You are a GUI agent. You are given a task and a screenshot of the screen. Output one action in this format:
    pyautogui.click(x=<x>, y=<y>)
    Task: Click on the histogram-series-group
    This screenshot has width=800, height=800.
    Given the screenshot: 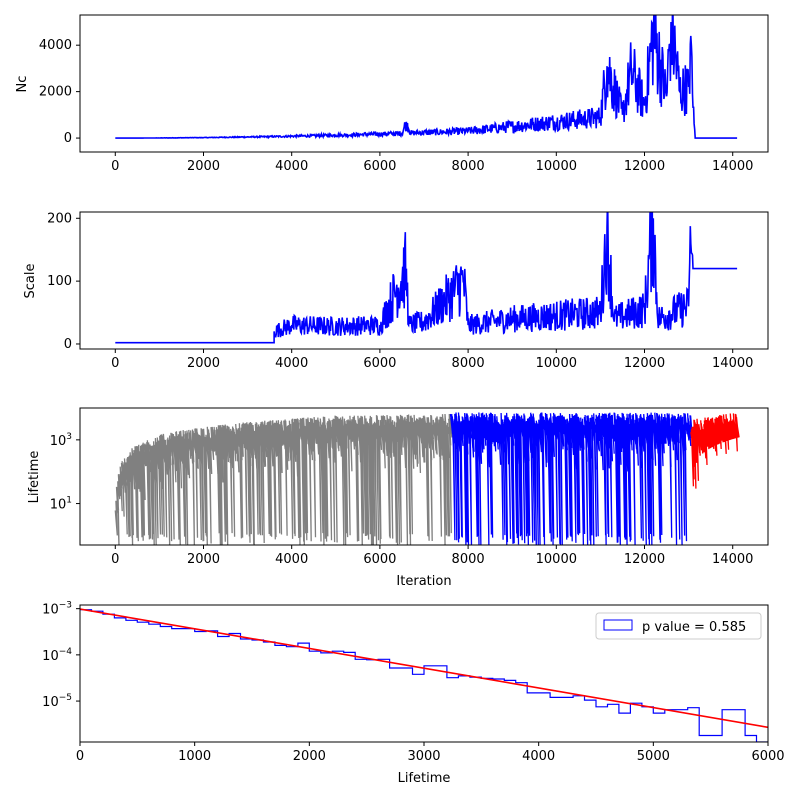 What is the action you would take?
    pyautogui.click(x=424, y=675)
    